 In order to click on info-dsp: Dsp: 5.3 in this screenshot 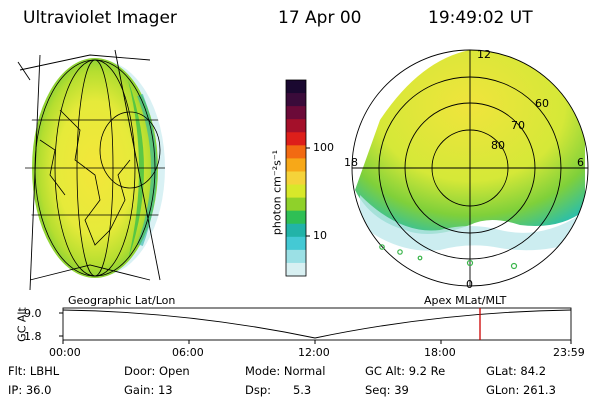, I will do `click(278, 390)`.